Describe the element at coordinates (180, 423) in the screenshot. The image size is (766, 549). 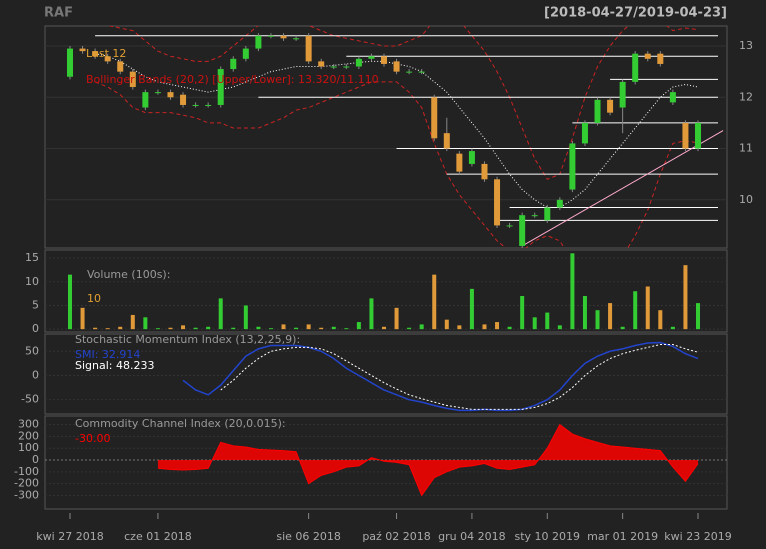
I see `panel-title: Commodity Channel Index (20,0.015):` at that location.